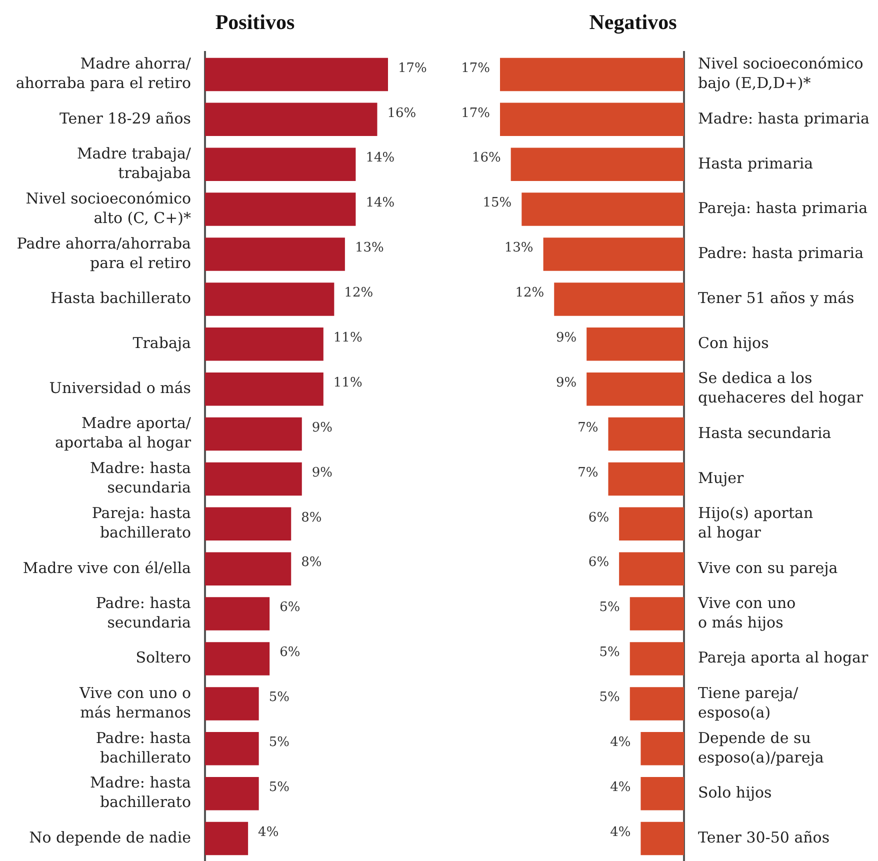 The height and width of the screenshot is (861, 878). Describe the element at coordinates (142, 523) in the screenshot. I see `y-tick-label: Pareja: hasta bachillerato` at that location.